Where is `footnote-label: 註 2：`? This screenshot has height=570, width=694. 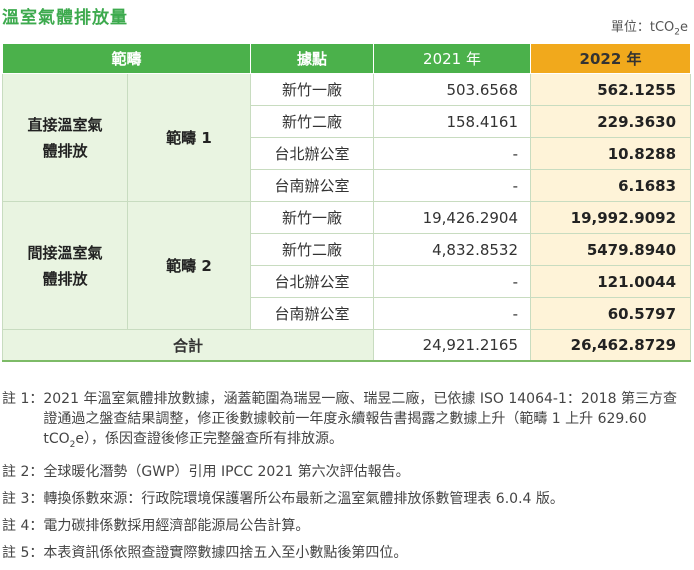
footnote-label: 註 2： is located at coordinates (23, 471).